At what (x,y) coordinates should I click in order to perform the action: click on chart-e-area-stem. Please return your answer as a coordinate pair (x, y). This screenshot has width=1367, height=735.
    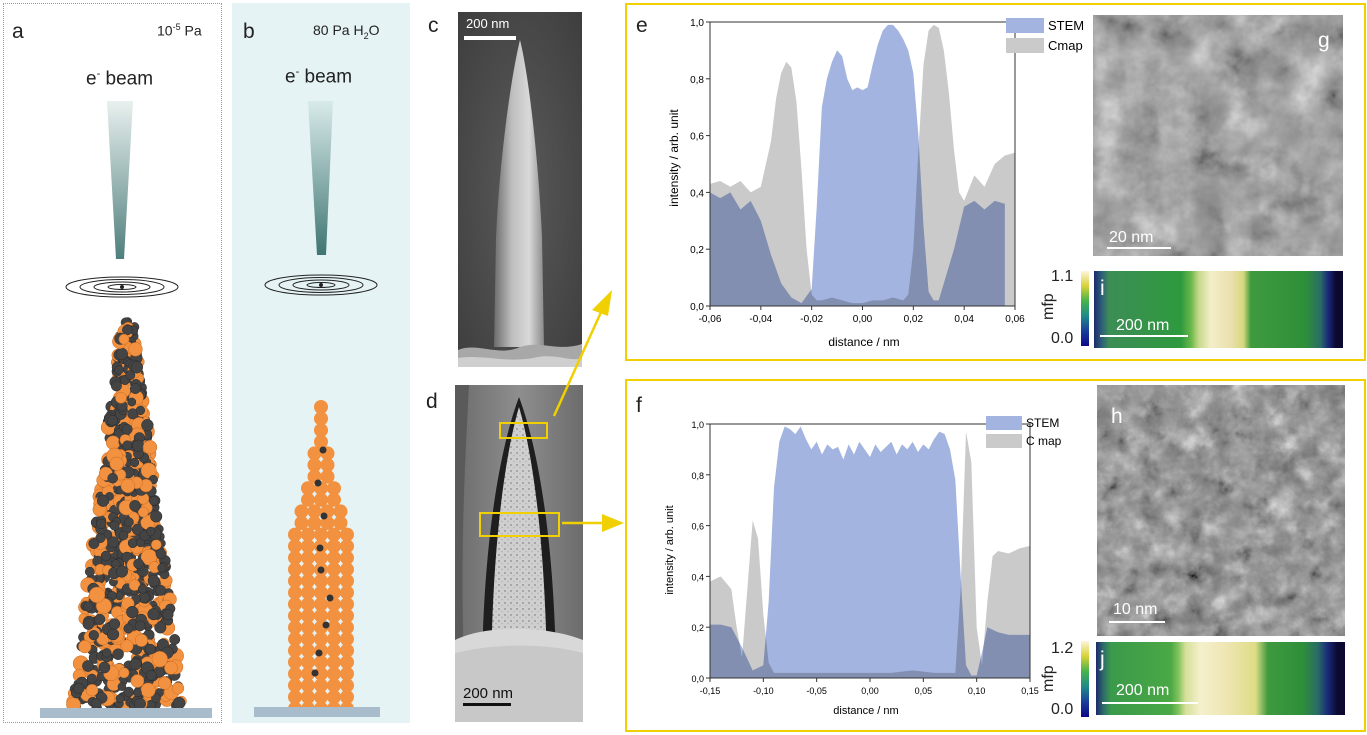
    Looking at the image, I should click on (857, 165).